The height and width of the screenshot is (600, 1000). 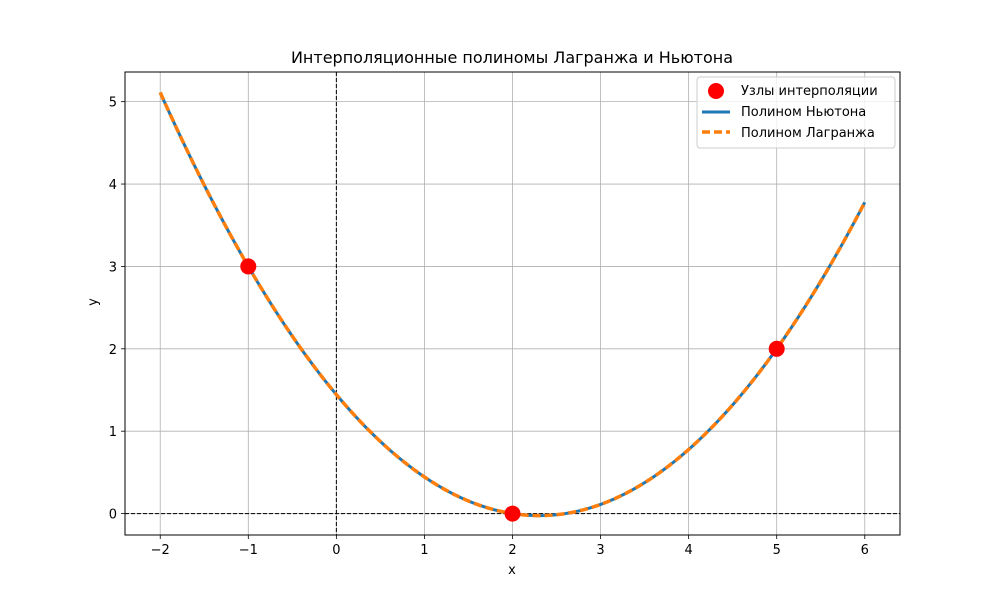 I want to click on x-tick-label: 2, so click(x=512, y=550).